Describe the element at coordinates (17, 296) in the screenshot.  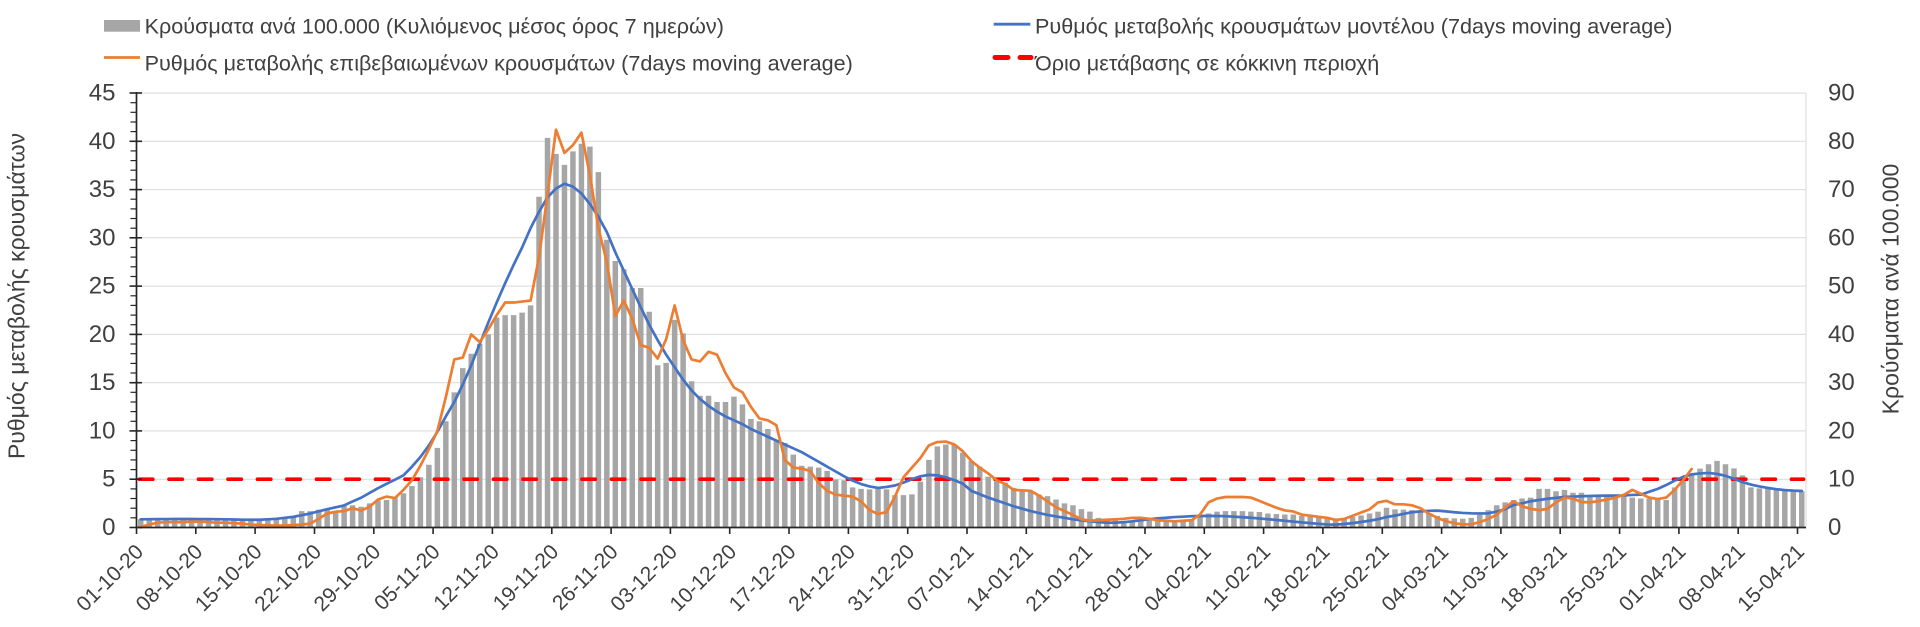
I see `svg-text: Ρυθμός μεταβολής κρουσμάτων` at that location.